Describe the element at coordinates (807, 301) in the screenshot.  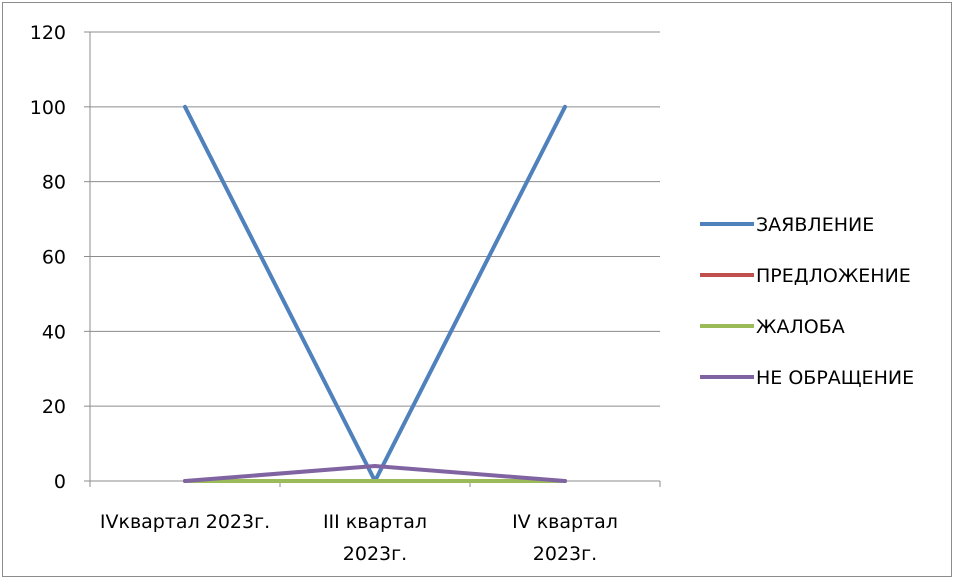
I see `legend: ЗАЯВЛЕНИЕ ПРЕДЛОЖЕНИЕ ЖАЛОБА НЕ ОБРАЩЕНИЕ` at that location.